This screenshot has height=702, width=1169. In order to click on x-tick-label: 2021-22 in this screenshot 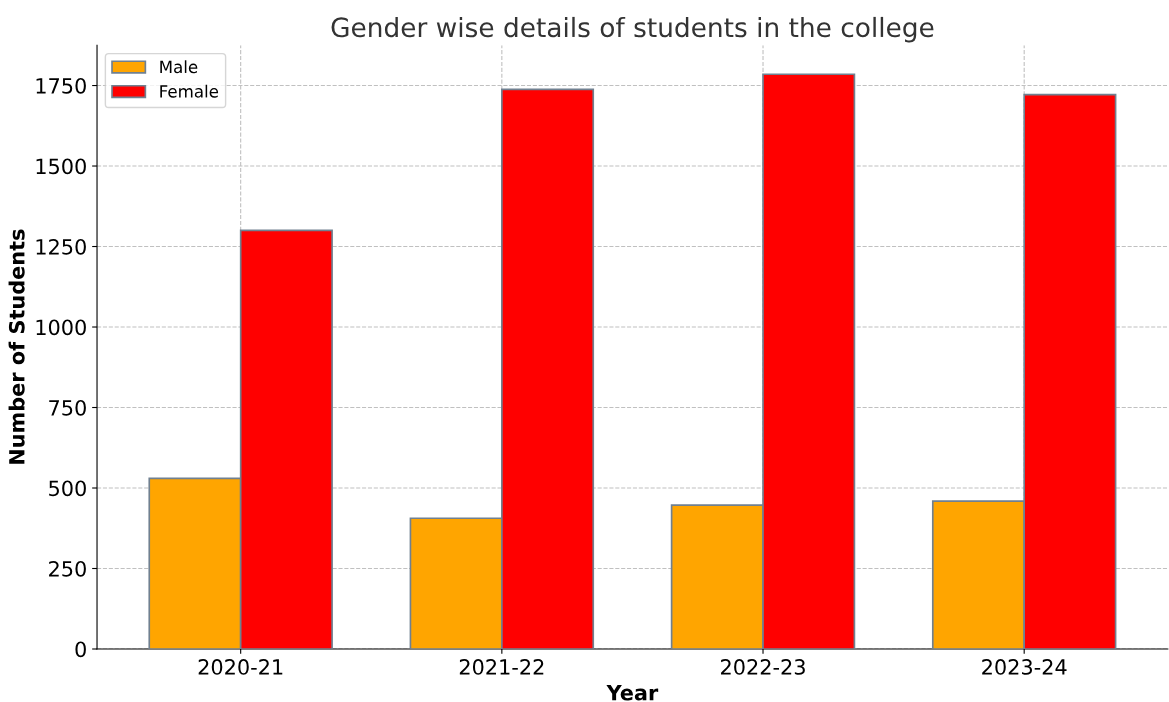, I will do `click(501, 667)`.